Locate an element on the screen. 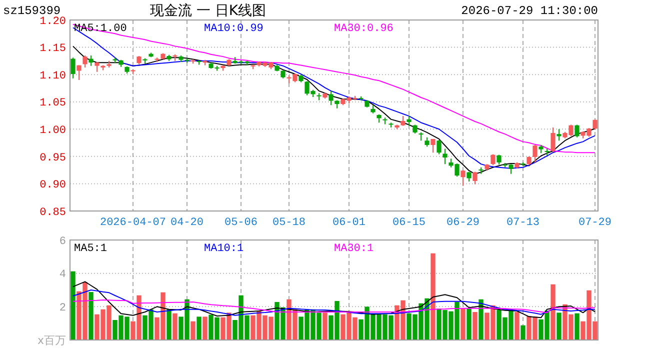 The height and width of the screenshot is (360, 660). y-tick-label: 0.95 is located at coordinates (53, 158).